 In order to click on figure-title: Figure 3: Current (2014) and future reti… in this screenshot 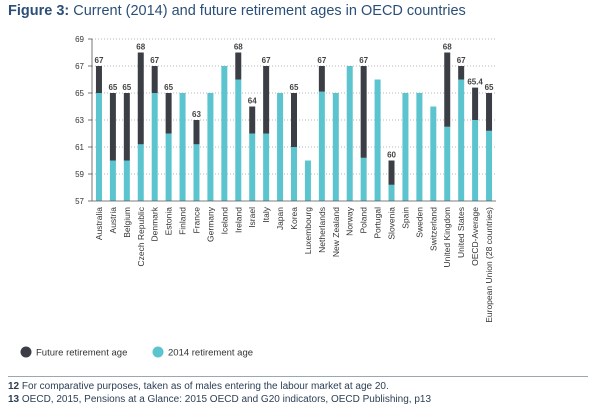, I will do `click(237, 11)`.